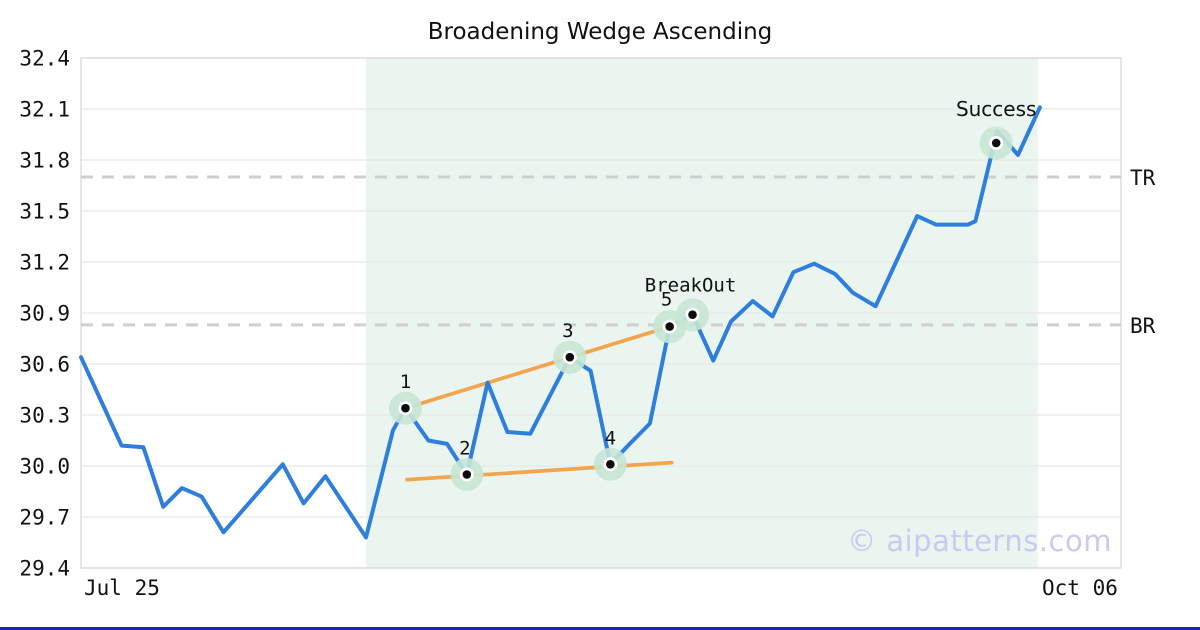 The height and width of the screenshot is (630, 1200). What do you see at coordinates (610, 438) in the screenshot?
I see `point-label-4: 4` at bounding box center [610, 438].